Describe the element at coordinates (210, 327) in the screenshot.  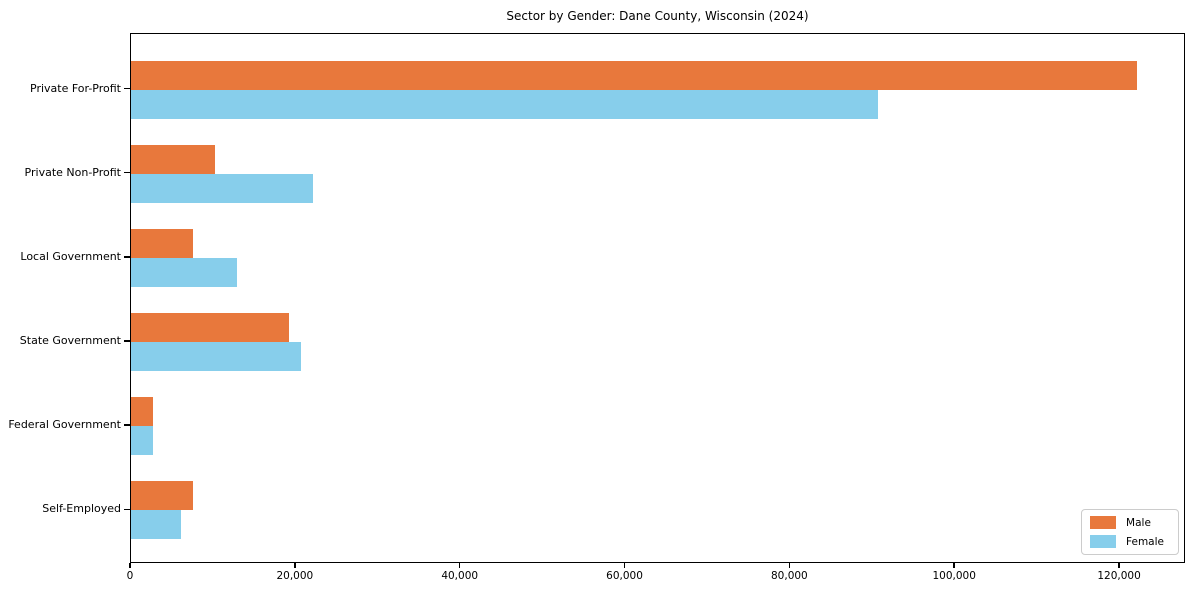
I see `bar-male-state-government` at that location.